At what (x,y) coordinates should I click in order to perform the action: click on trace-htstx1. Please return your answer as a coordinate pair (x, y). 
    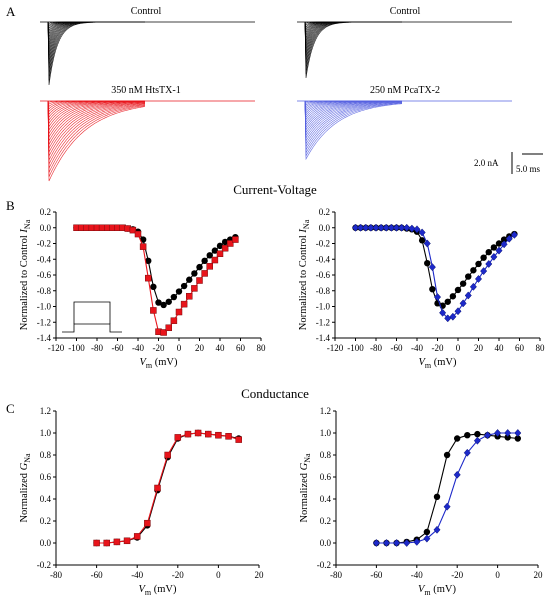
    Looking at the image, I should click on (147, 141).